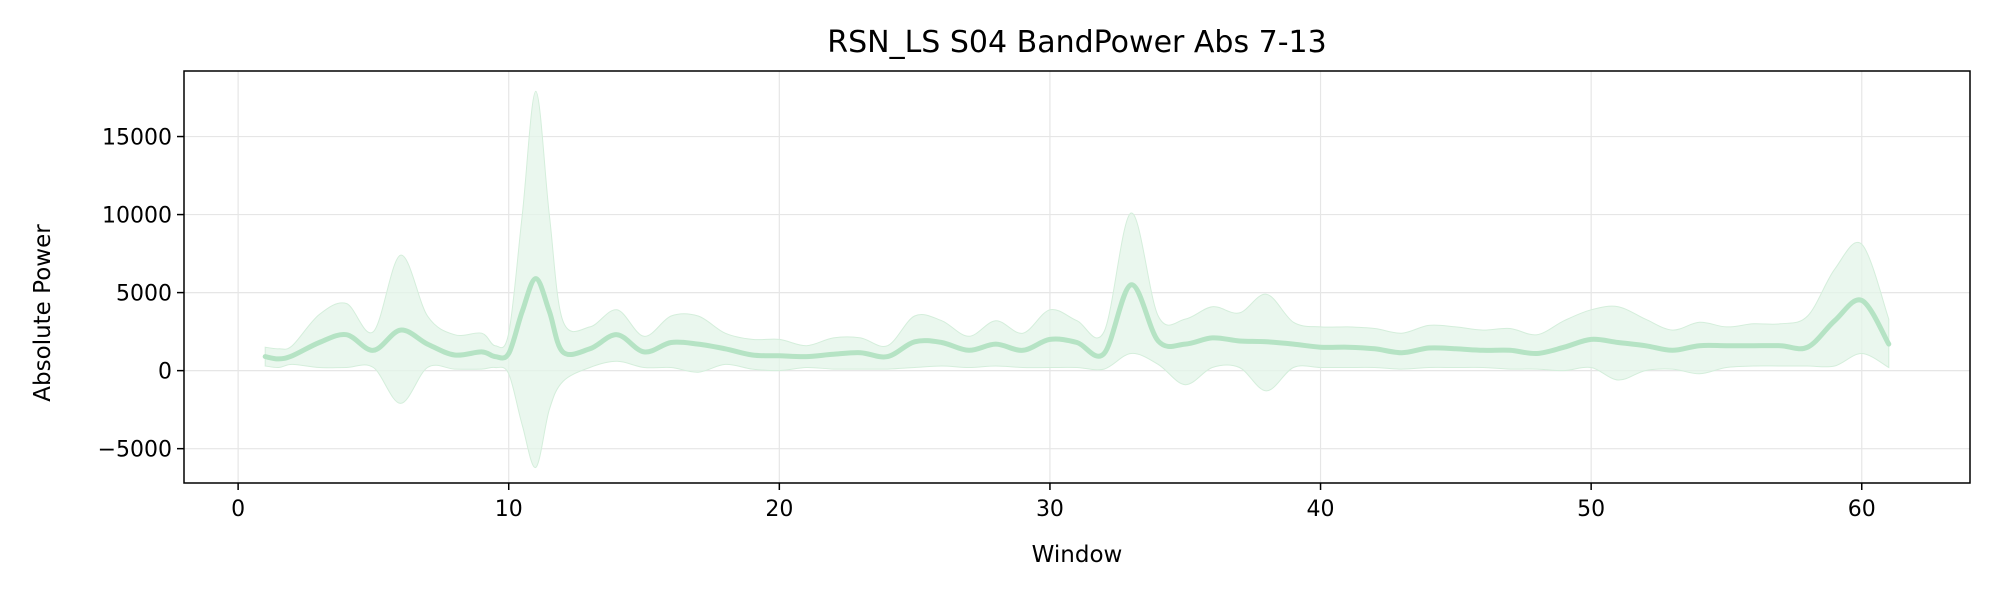 The width and height of the screenshot is (2000, 600). What do you see at coordinates (1050, 509) in the screenshot?
I see `x-tick-label: 30` at bounding box center [1050, 509].